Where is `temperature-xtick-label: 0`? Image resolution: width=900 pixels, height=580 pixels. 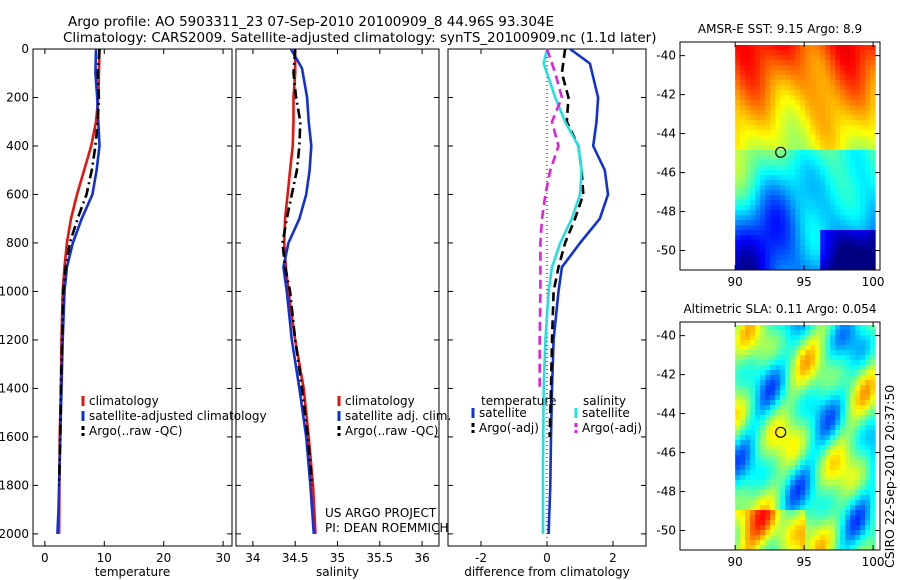
temperature-xtick-label: 0 is located at coordinates (45, 558).